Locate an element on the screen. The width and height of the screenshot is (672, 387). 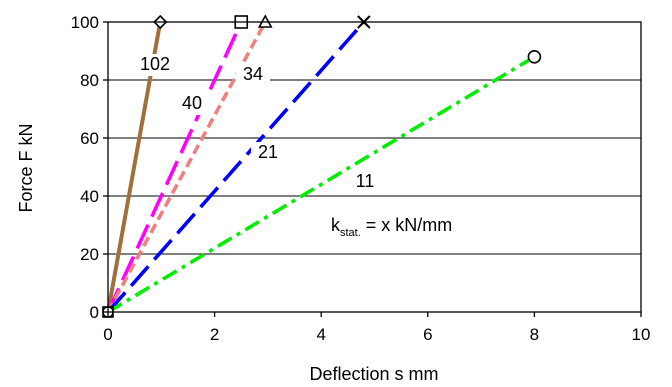
x-tick-label-2: 2 is located at coordinates (214, 334).